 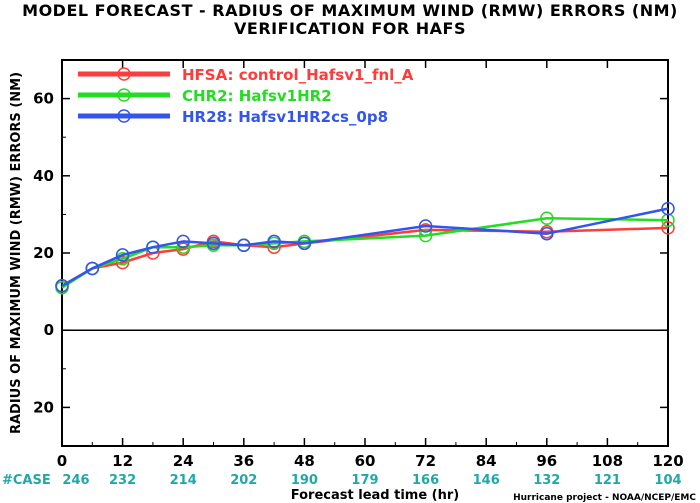 What do you see at coordinates (607, 480) in the screenshot?
I see `case-count: 121` at bounding box center [607, 480].